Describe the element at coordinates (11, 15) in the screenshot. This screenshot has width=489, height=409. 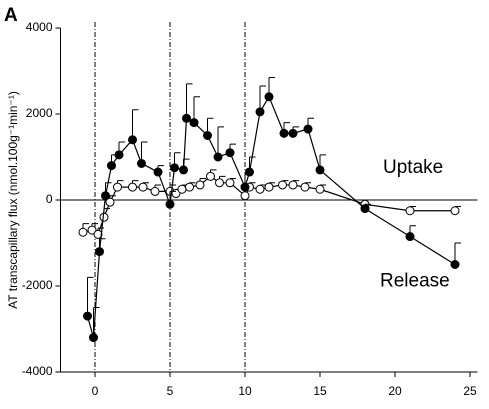
I see `panel-label: A` at that location.